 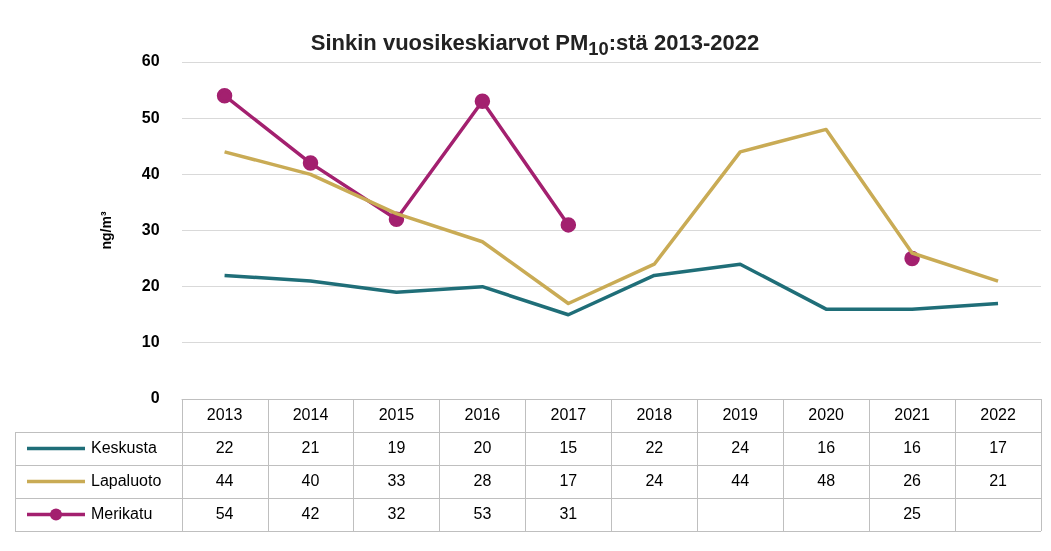 I want to click on legend-label: Merikatu, so click(x=122, y=513).